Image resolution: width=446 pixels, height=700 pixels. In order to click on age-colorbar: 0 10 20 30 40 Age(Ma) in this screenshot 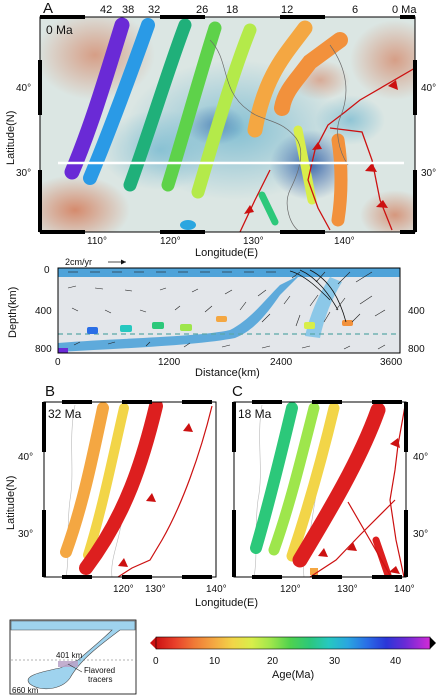, I will do `click(293, 658)`.